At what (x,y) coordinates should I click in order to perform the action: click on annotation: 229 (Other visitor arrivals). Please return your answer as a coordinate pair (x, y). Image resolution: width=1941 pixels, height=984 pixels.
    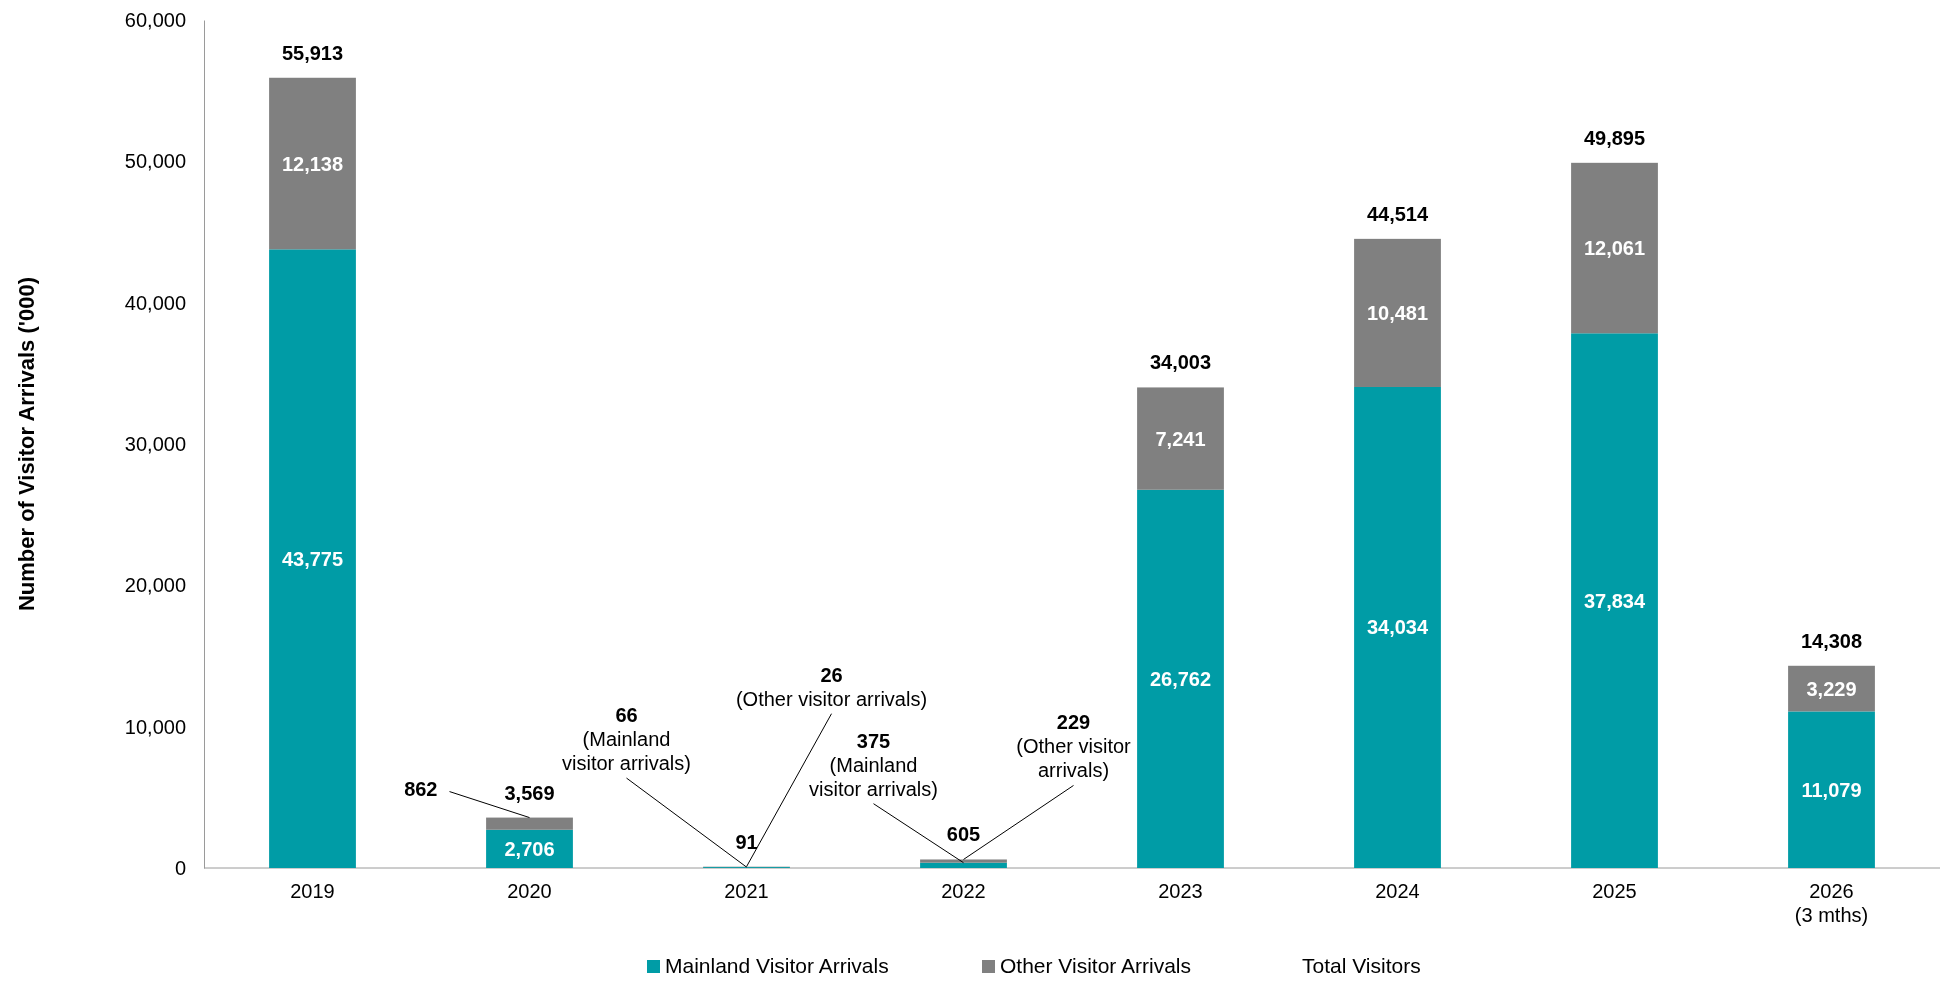
    Looking at the image, I should click on (1074, 746).